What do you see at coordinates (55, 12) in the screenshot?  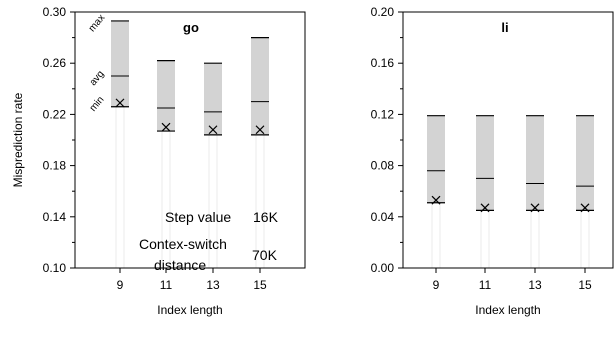 I see `y-tick-label: 0.30` at bounding box center [55, 12].